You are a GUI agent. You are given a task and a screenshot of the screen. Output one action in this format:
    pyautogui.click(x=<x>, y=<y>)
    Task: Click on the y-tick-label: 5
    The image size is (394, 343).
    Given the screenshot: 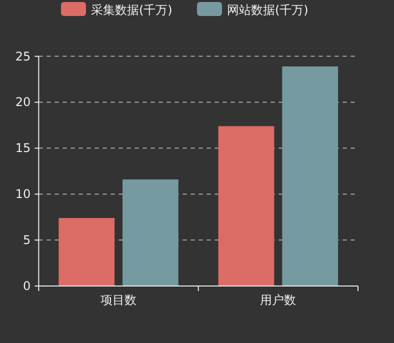 What is the action you would take?
    pyautogui.click(x=27, y=240)
    